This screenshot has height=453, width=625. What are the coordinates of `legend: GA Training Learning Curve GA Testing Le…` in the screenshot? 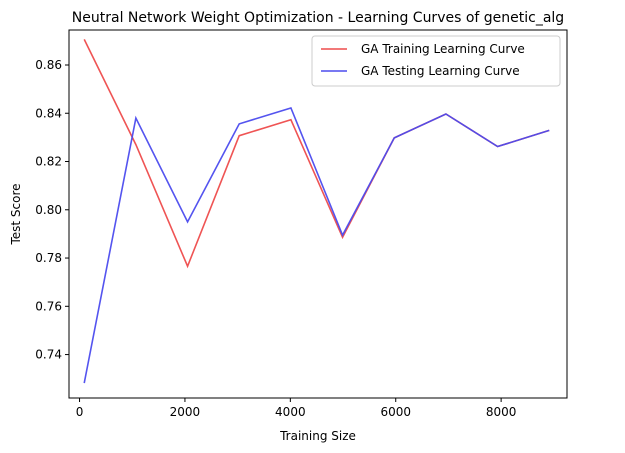 It's located at (436, 61).